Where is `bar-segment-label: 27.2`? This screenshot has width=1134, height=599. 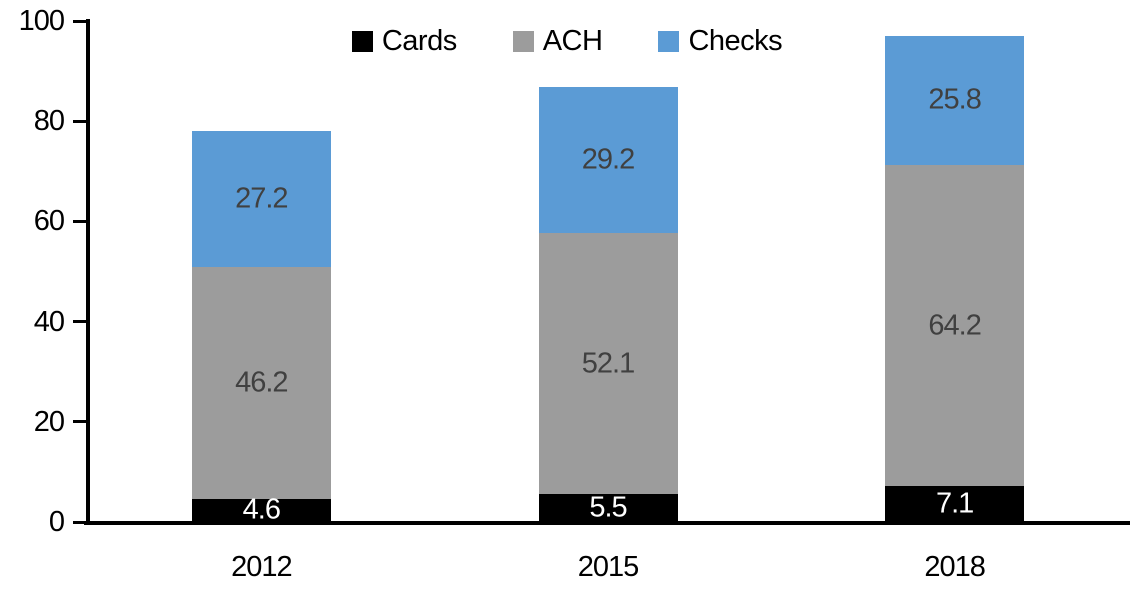 bar-segment-label: 27.2 is located at coordinates (261, 198).